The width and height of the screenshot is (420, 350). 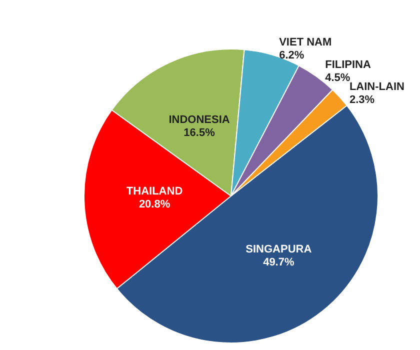 I want to click on data-label: 16.5%, so click(x=200, y=132).